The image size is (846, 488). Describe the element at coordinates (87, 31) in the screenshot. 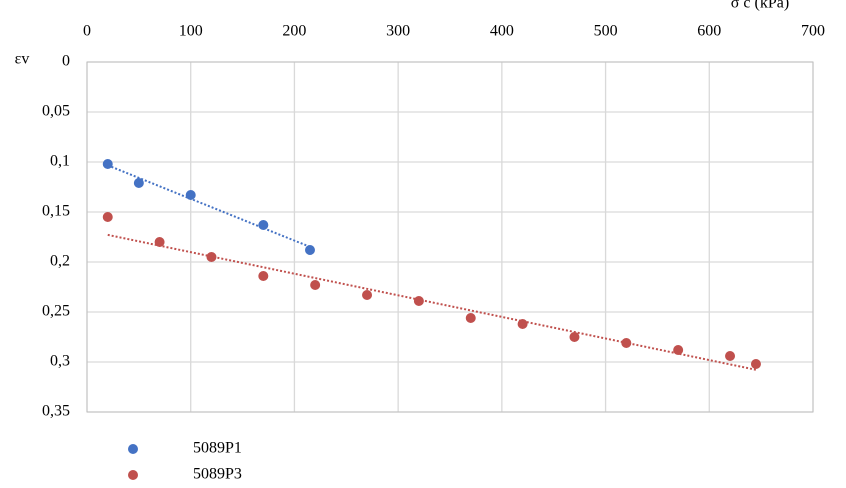

I see `x-tick-label: 0` at that location.